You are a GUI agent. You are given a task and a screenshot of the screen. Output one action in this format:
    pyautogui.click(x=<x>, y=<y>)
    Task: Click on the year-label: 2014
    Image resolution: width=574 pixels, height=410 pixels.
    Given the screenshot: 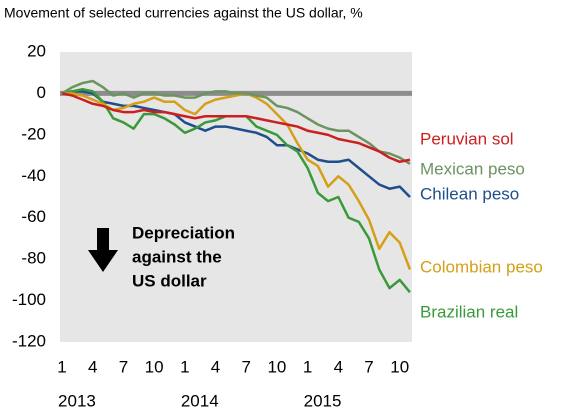 What is the action you would take?
    pyautogui.click(x=200, y=400)
    